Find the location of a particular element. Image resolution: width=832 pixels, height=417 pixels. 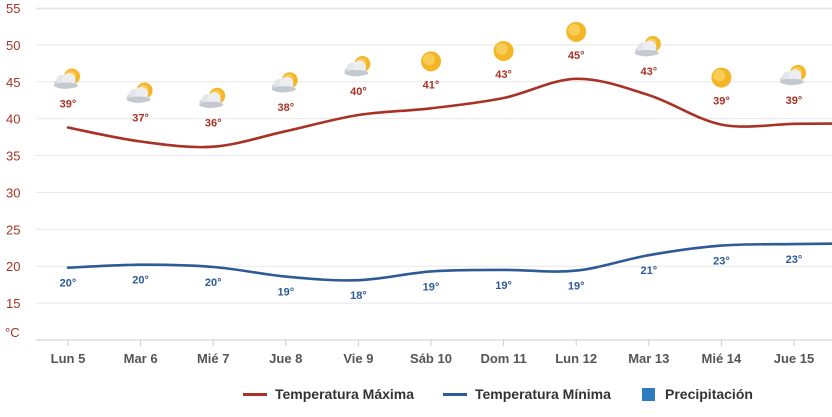

legend-label-min: Temperatura Mínima is located at coordinates (543, 394).